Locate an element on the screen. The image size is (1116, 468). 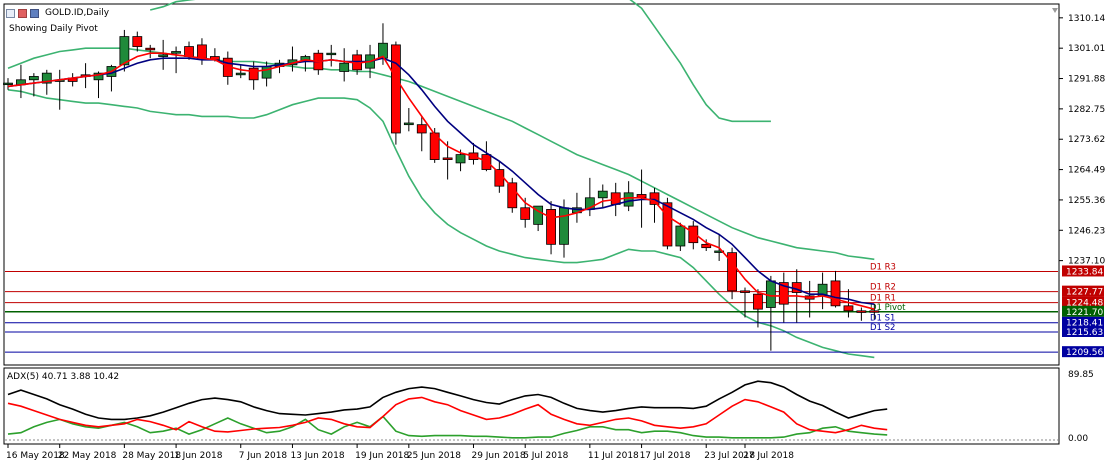
price-tick-label: 1273.62 is located at coordinates (1086, 140).